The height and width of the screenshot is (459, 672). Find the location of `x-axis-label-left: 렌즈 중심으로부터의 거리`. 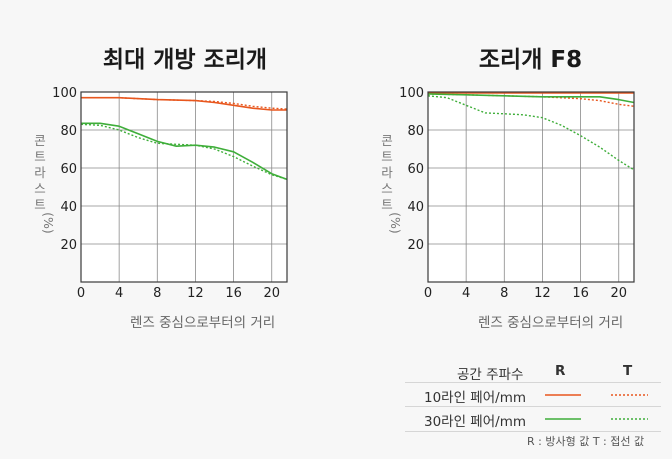

x-axis-label-left: 렌즈 중심으로부터의 거리 is located at coordinates (203, 323).